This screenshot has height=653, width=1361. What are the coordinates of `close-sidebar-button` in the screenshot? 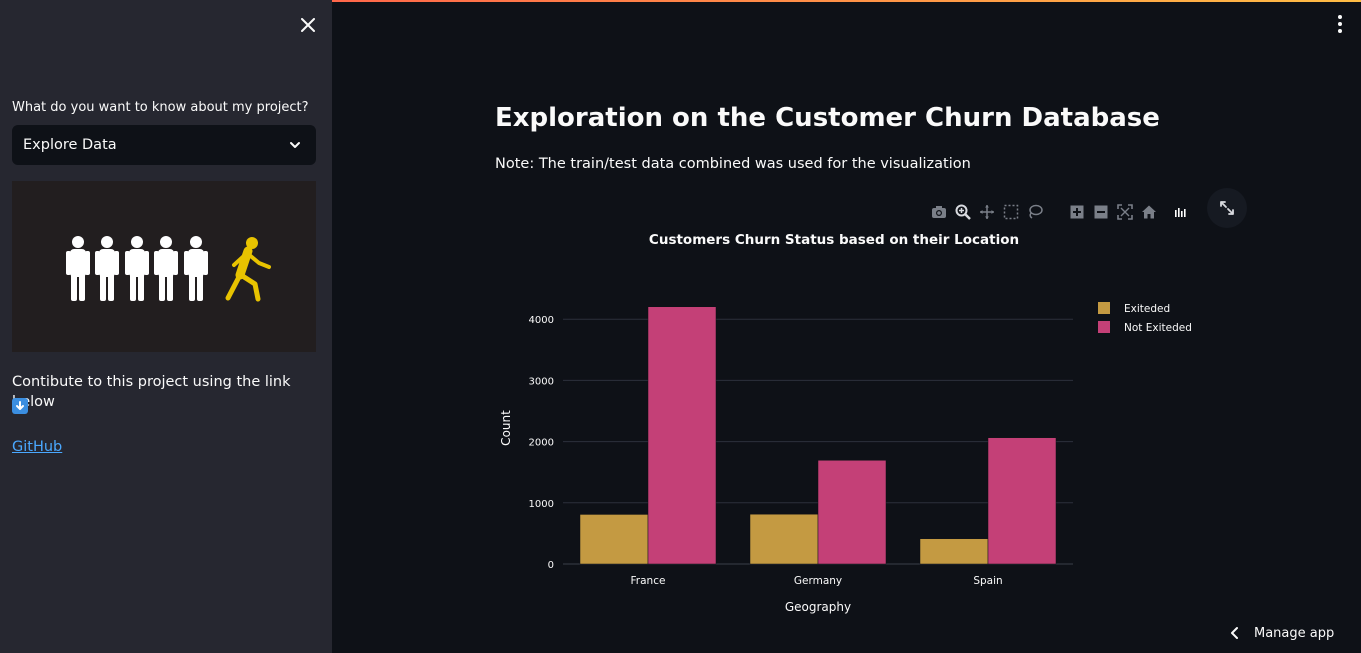 It's located at (308, 25).